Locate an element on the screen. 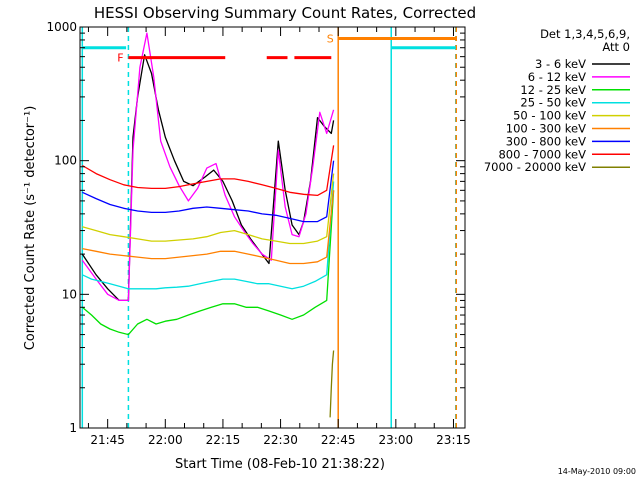 The width and height of the screenshot is (640, 480). flag-label-S: S is located at coordinates (330, 39).